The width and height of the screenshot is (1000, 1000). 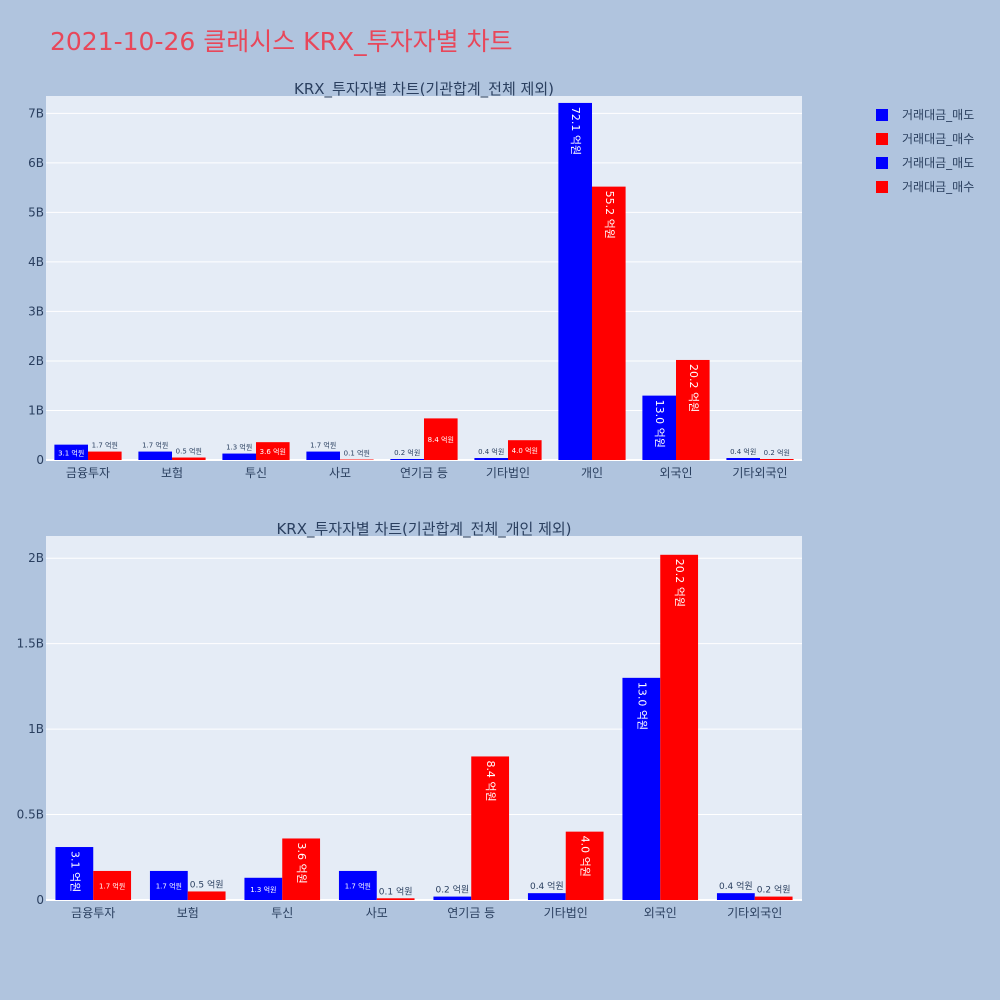 I want to click on x-tick-label: 기타법인, so click(x=508, y=473).